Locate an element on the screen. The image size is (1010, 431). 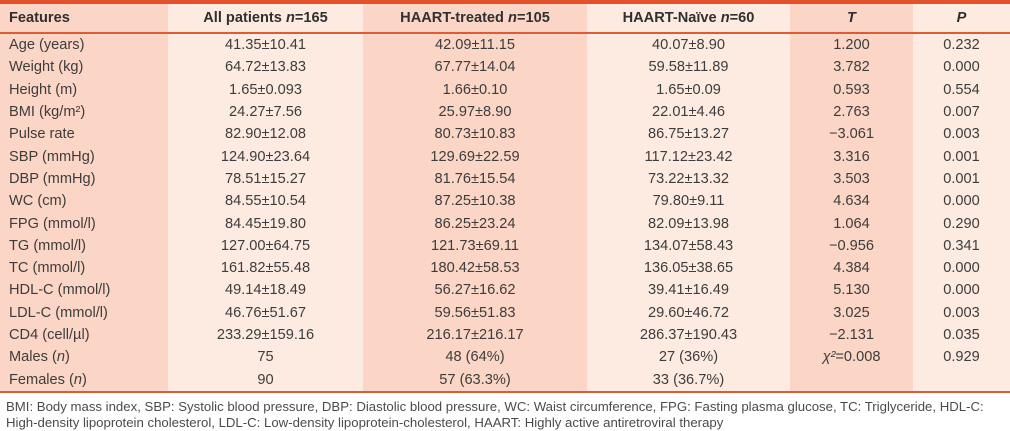
value-cell: 3.316 is located at coordinates (851, 156).